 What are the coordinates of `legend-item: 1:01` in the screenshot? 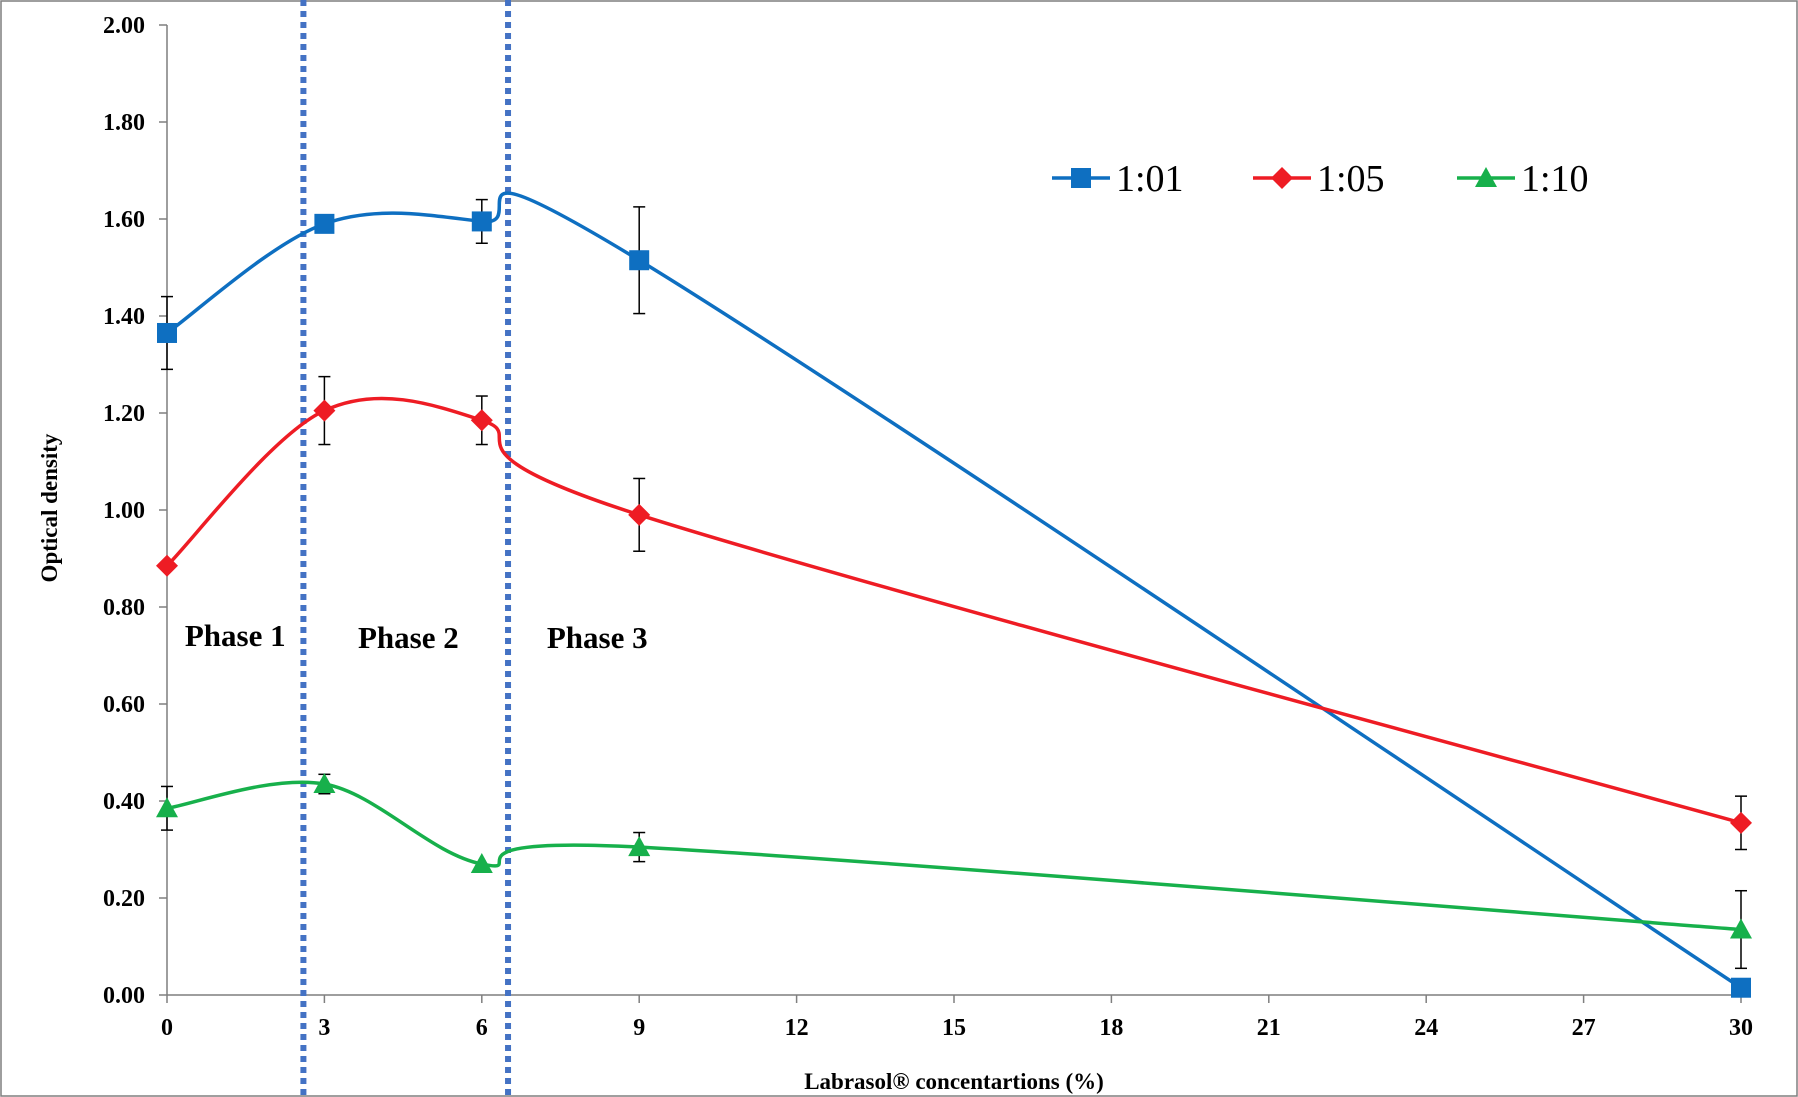 It's located at (1118, 179).